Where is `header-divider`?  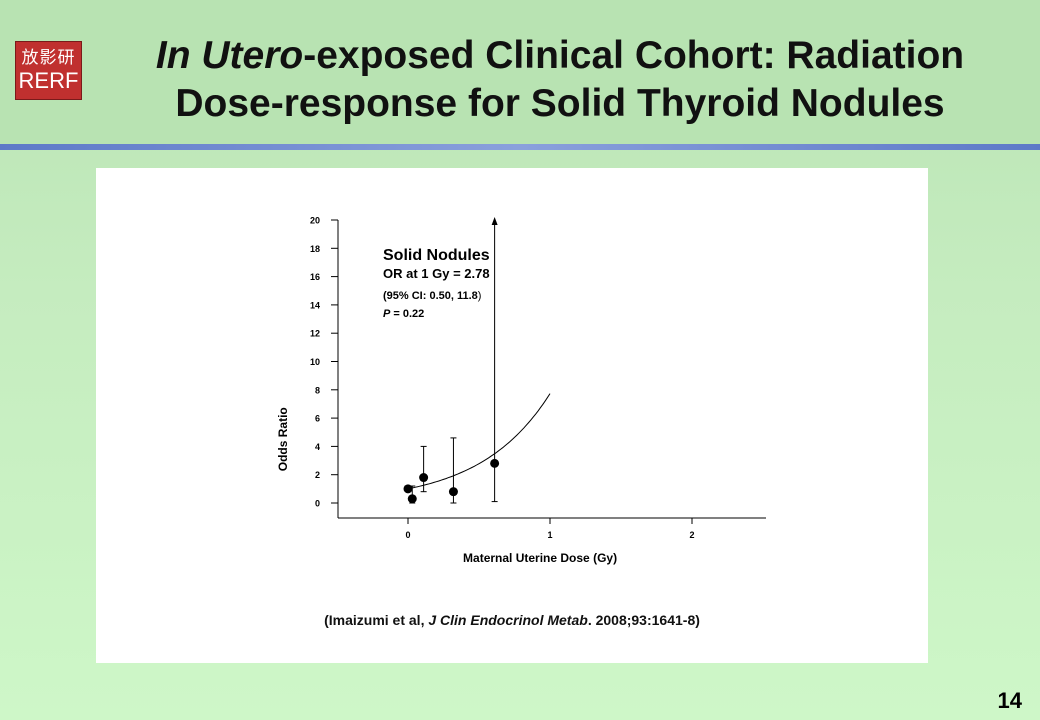 header-divider is located at coordinates (520, 147).